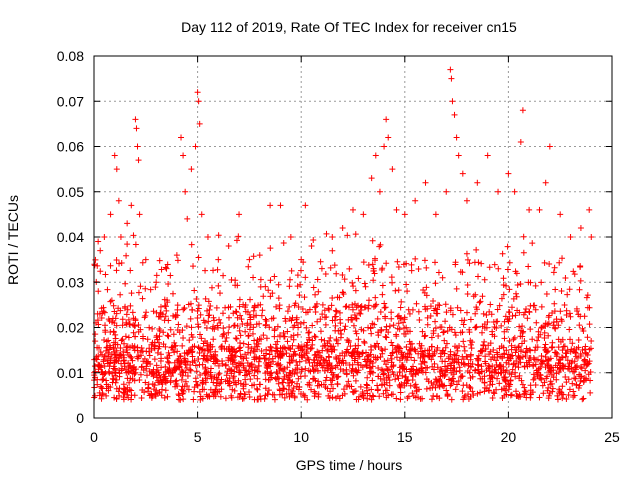 The height and width of the screenshot is (480, 640). Describe the element at coordinates (94, 437) in the screenshot. I see `x-tick-label: 0` at that location.